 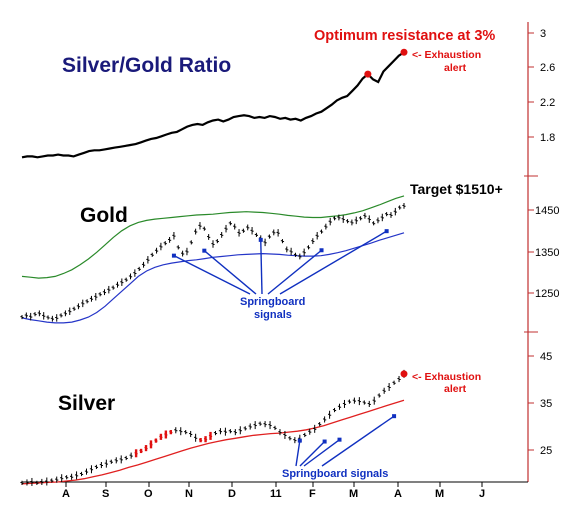 What do you see at coordinates (541, 86) in the screenshot?
I see `ratio-y-ticks: 3 2.6 2.2 1.8` at bounding box center [541, 86].